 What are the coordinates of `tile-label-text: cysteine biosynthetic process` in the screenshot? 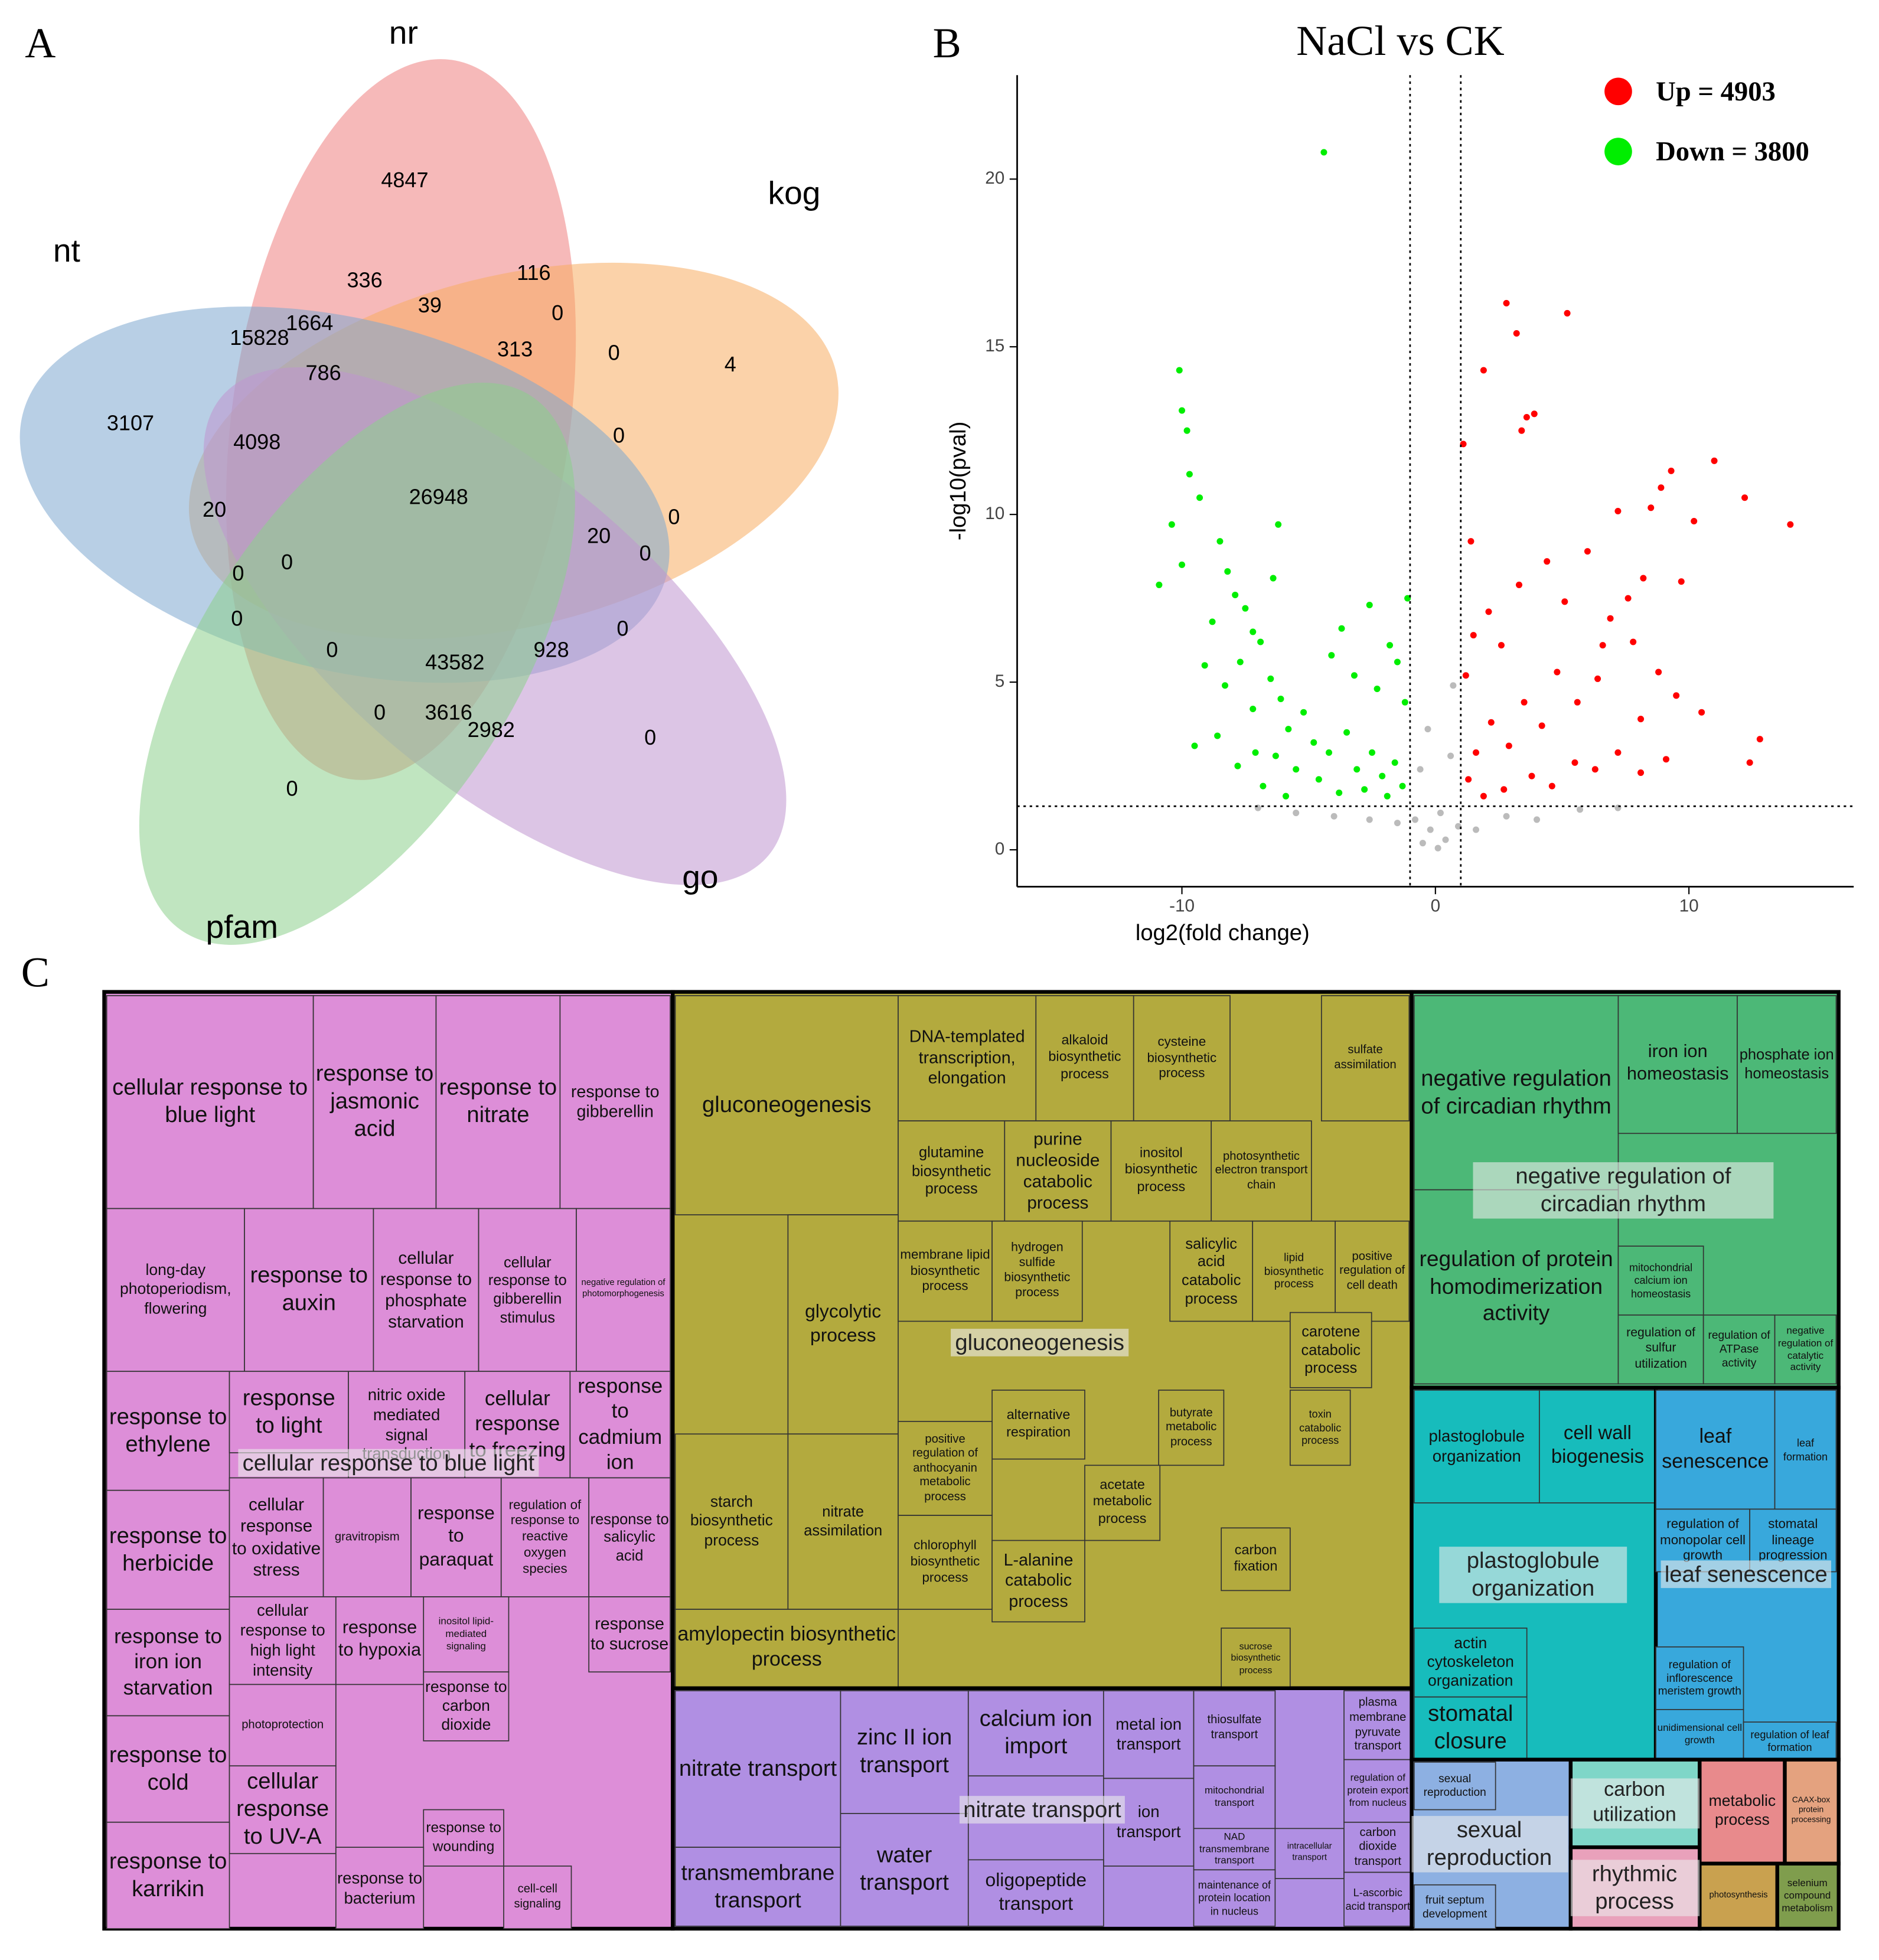 It's located at (1182, 1058).